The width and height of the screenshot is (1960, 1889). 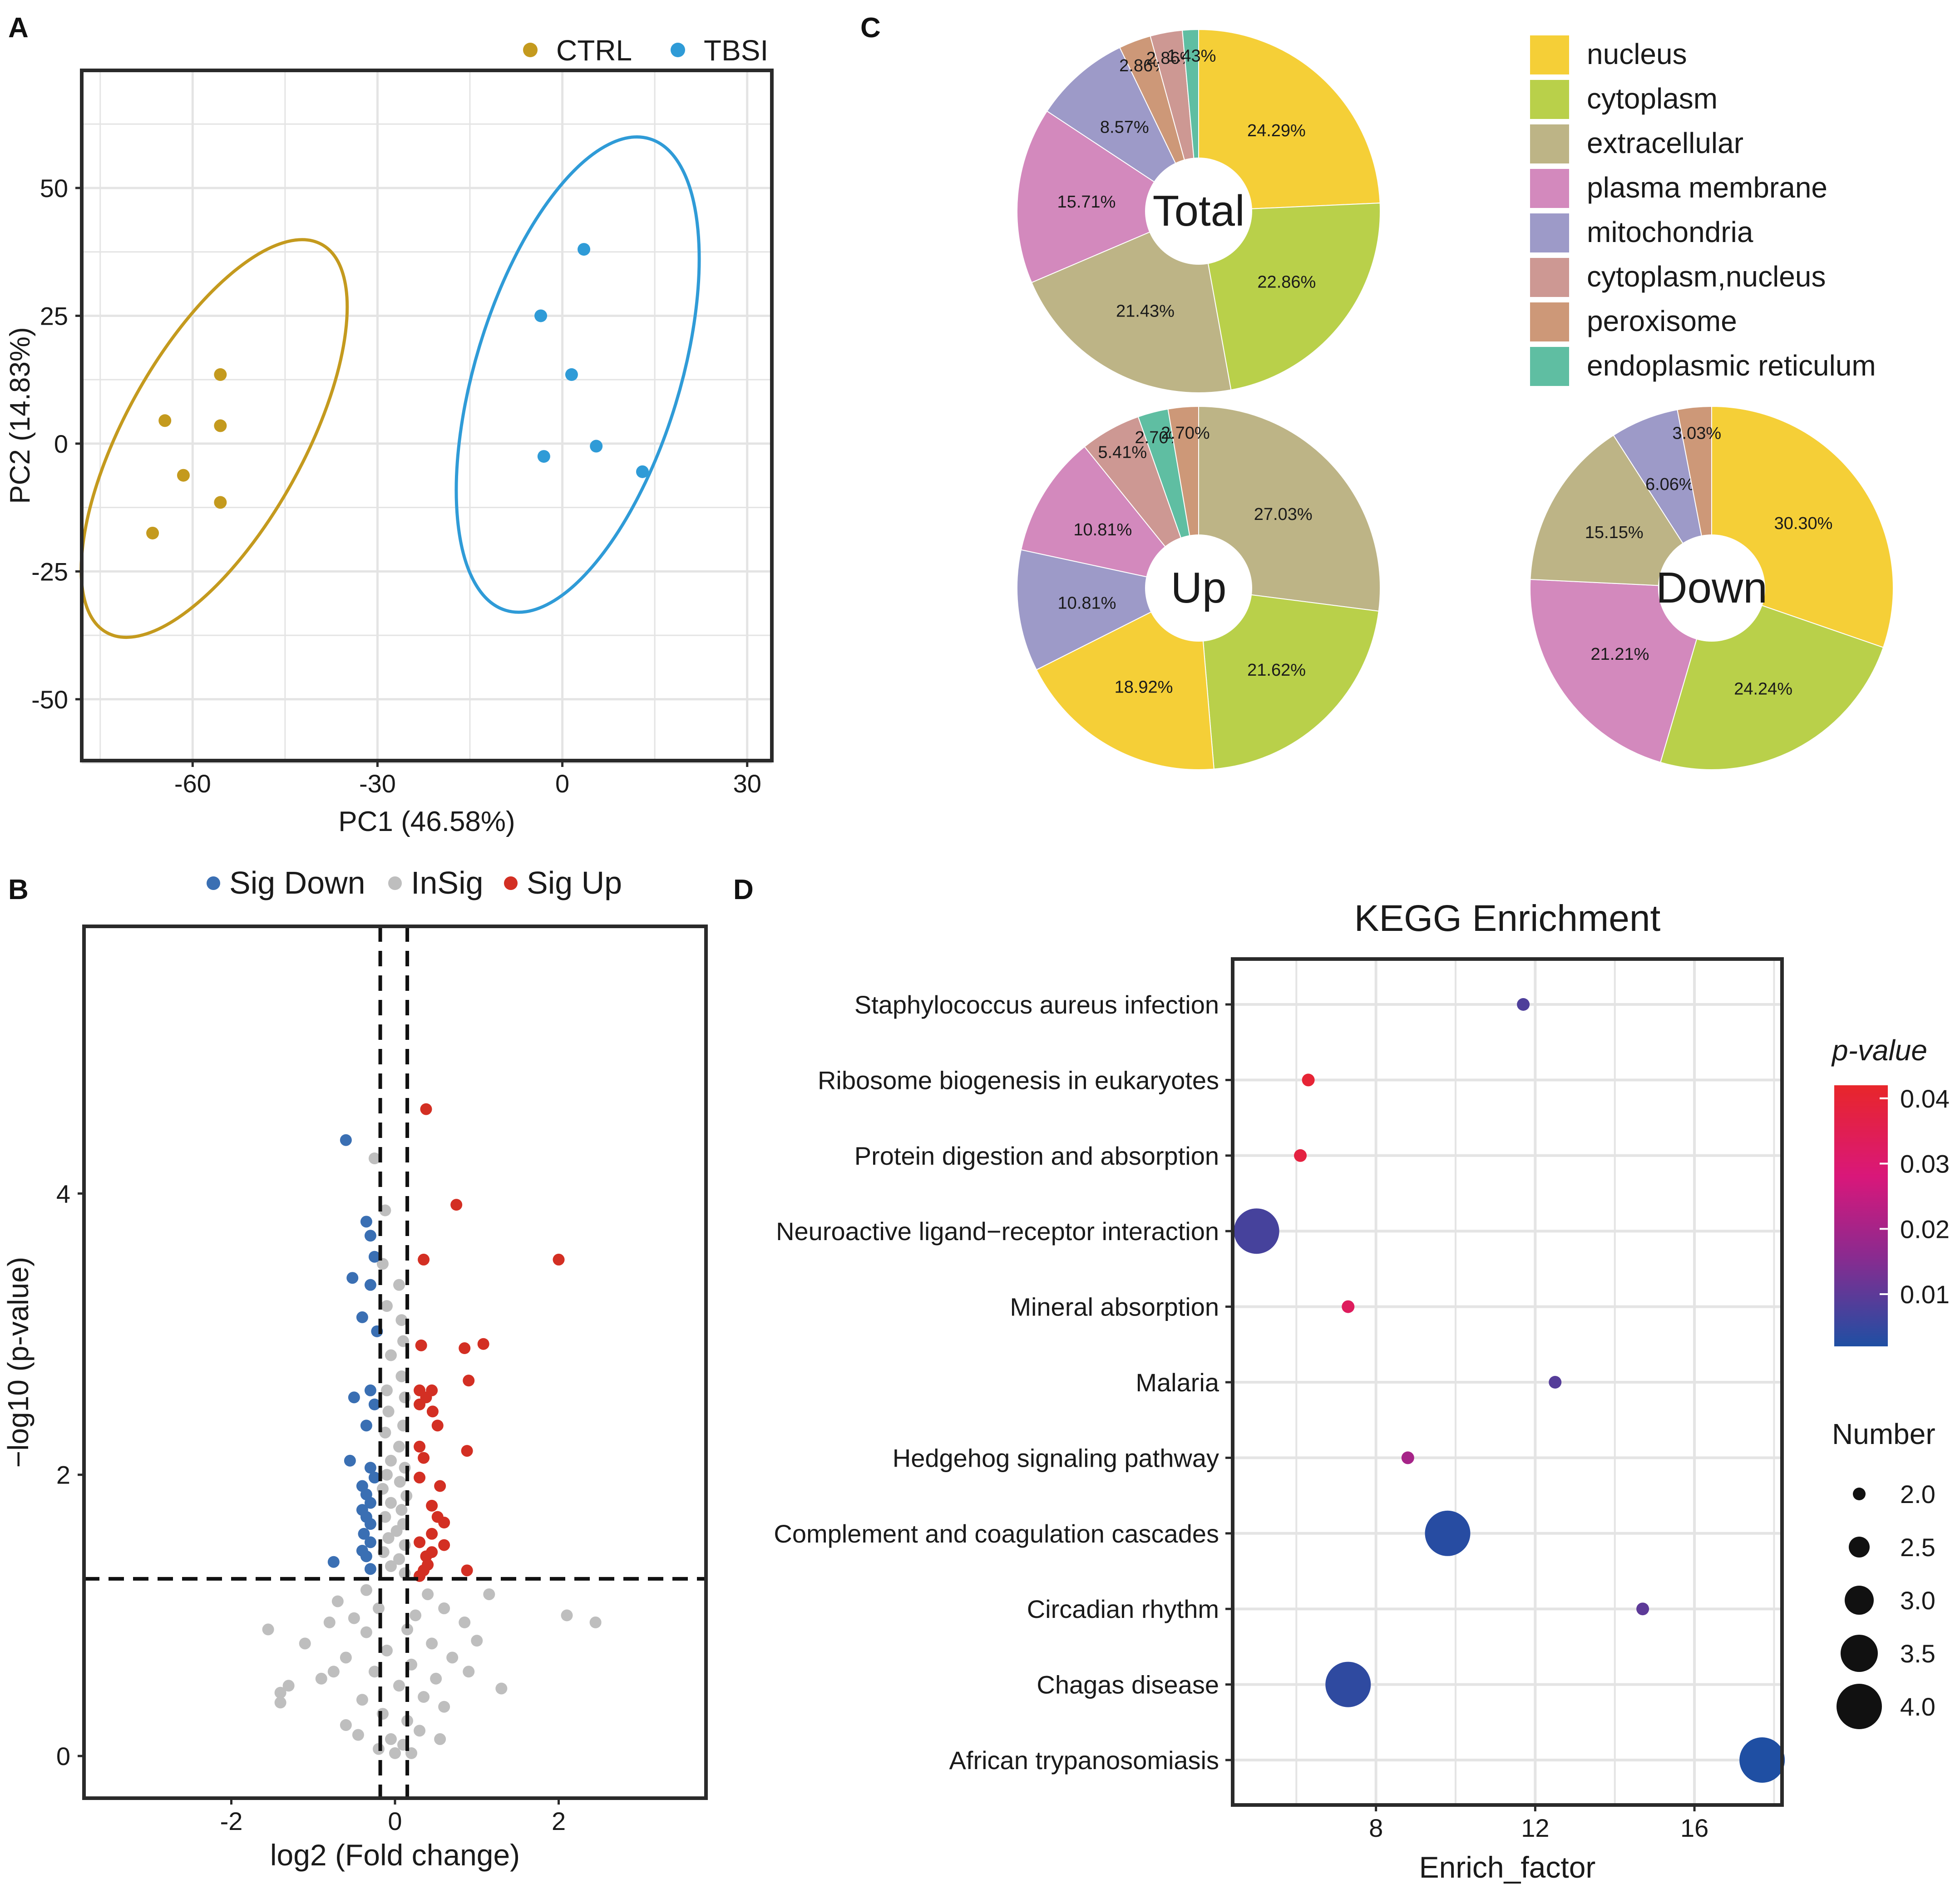 What do you see at coordinates (1879, 1050) in the screenshot?
I see `color-scale-title: p-value` at bounding box center [1879, 1050].